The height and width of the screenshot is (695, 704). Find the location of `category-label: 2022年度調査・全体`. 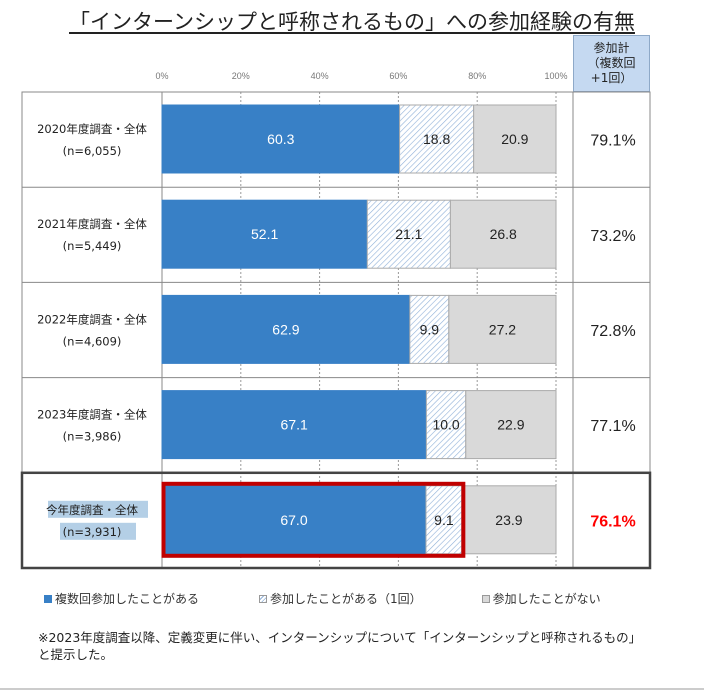

category-label: 2022年度調査・全体 is located at coordinates (92, 319).